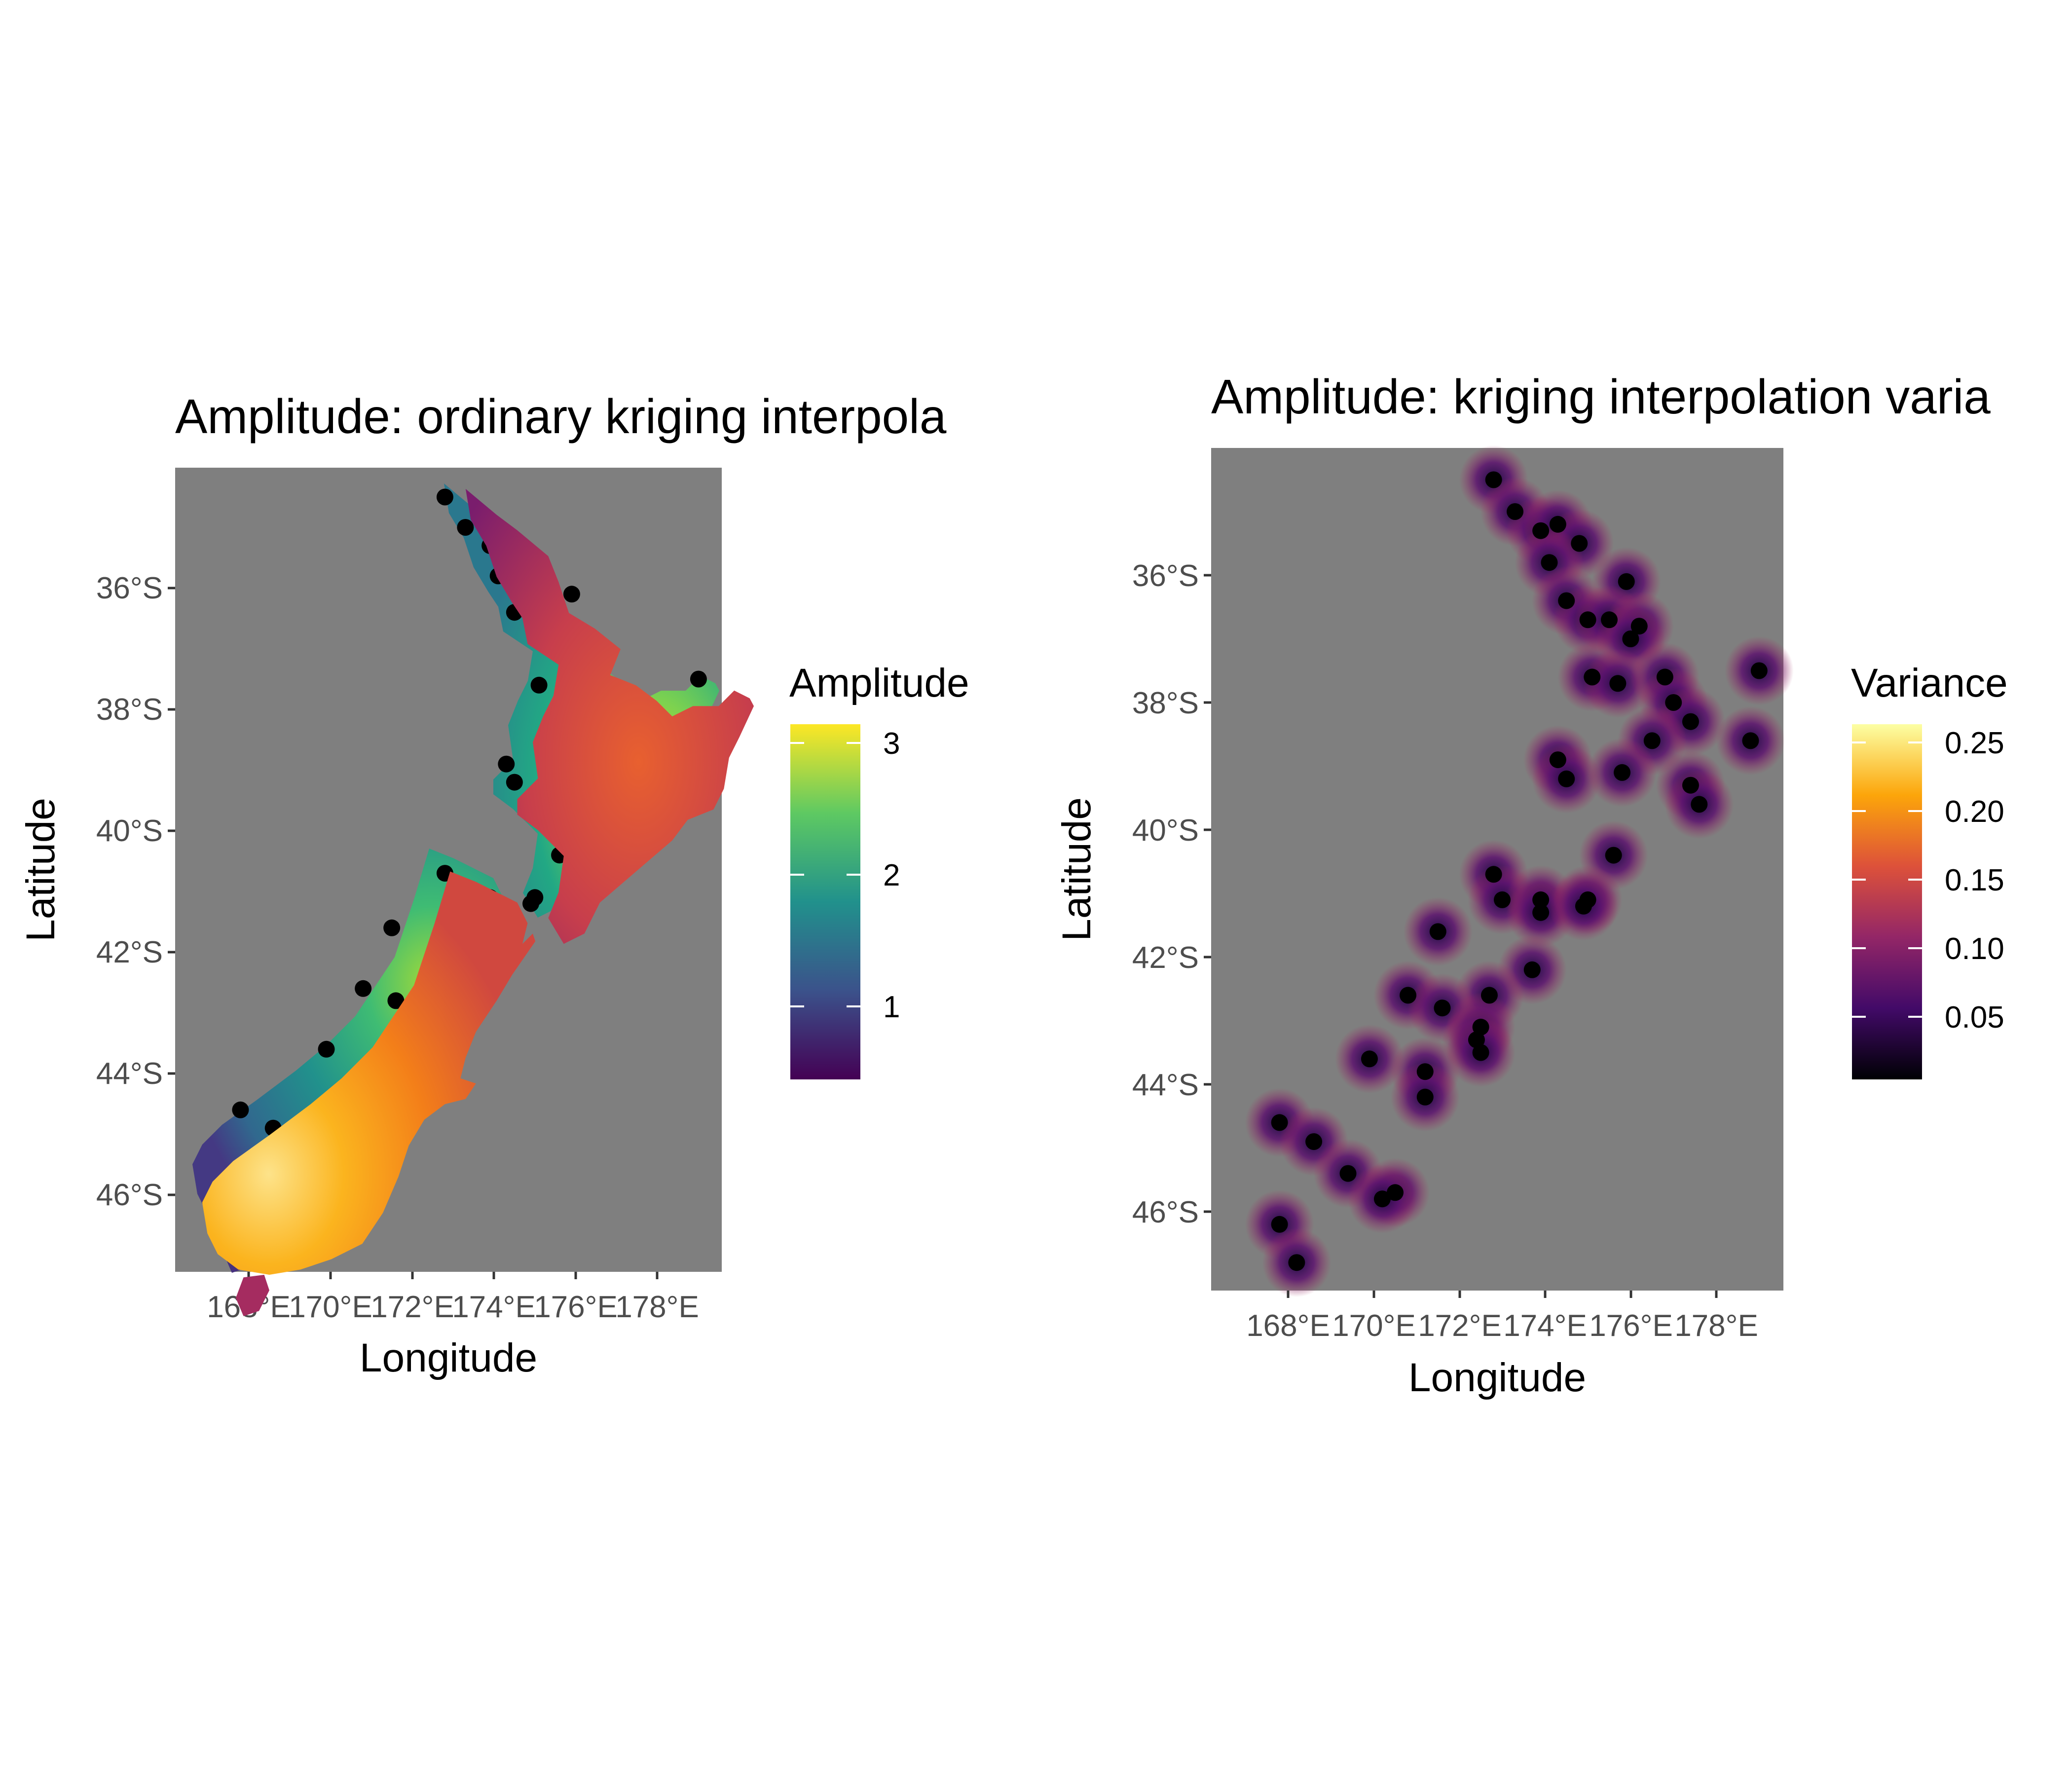 The image size is (2072, 1776). What do you see at coordinates (1374, 1326) in the screenshot?
I see `panel-2-x-tick-label: 170°E` at bounding box center [1374, 1326].